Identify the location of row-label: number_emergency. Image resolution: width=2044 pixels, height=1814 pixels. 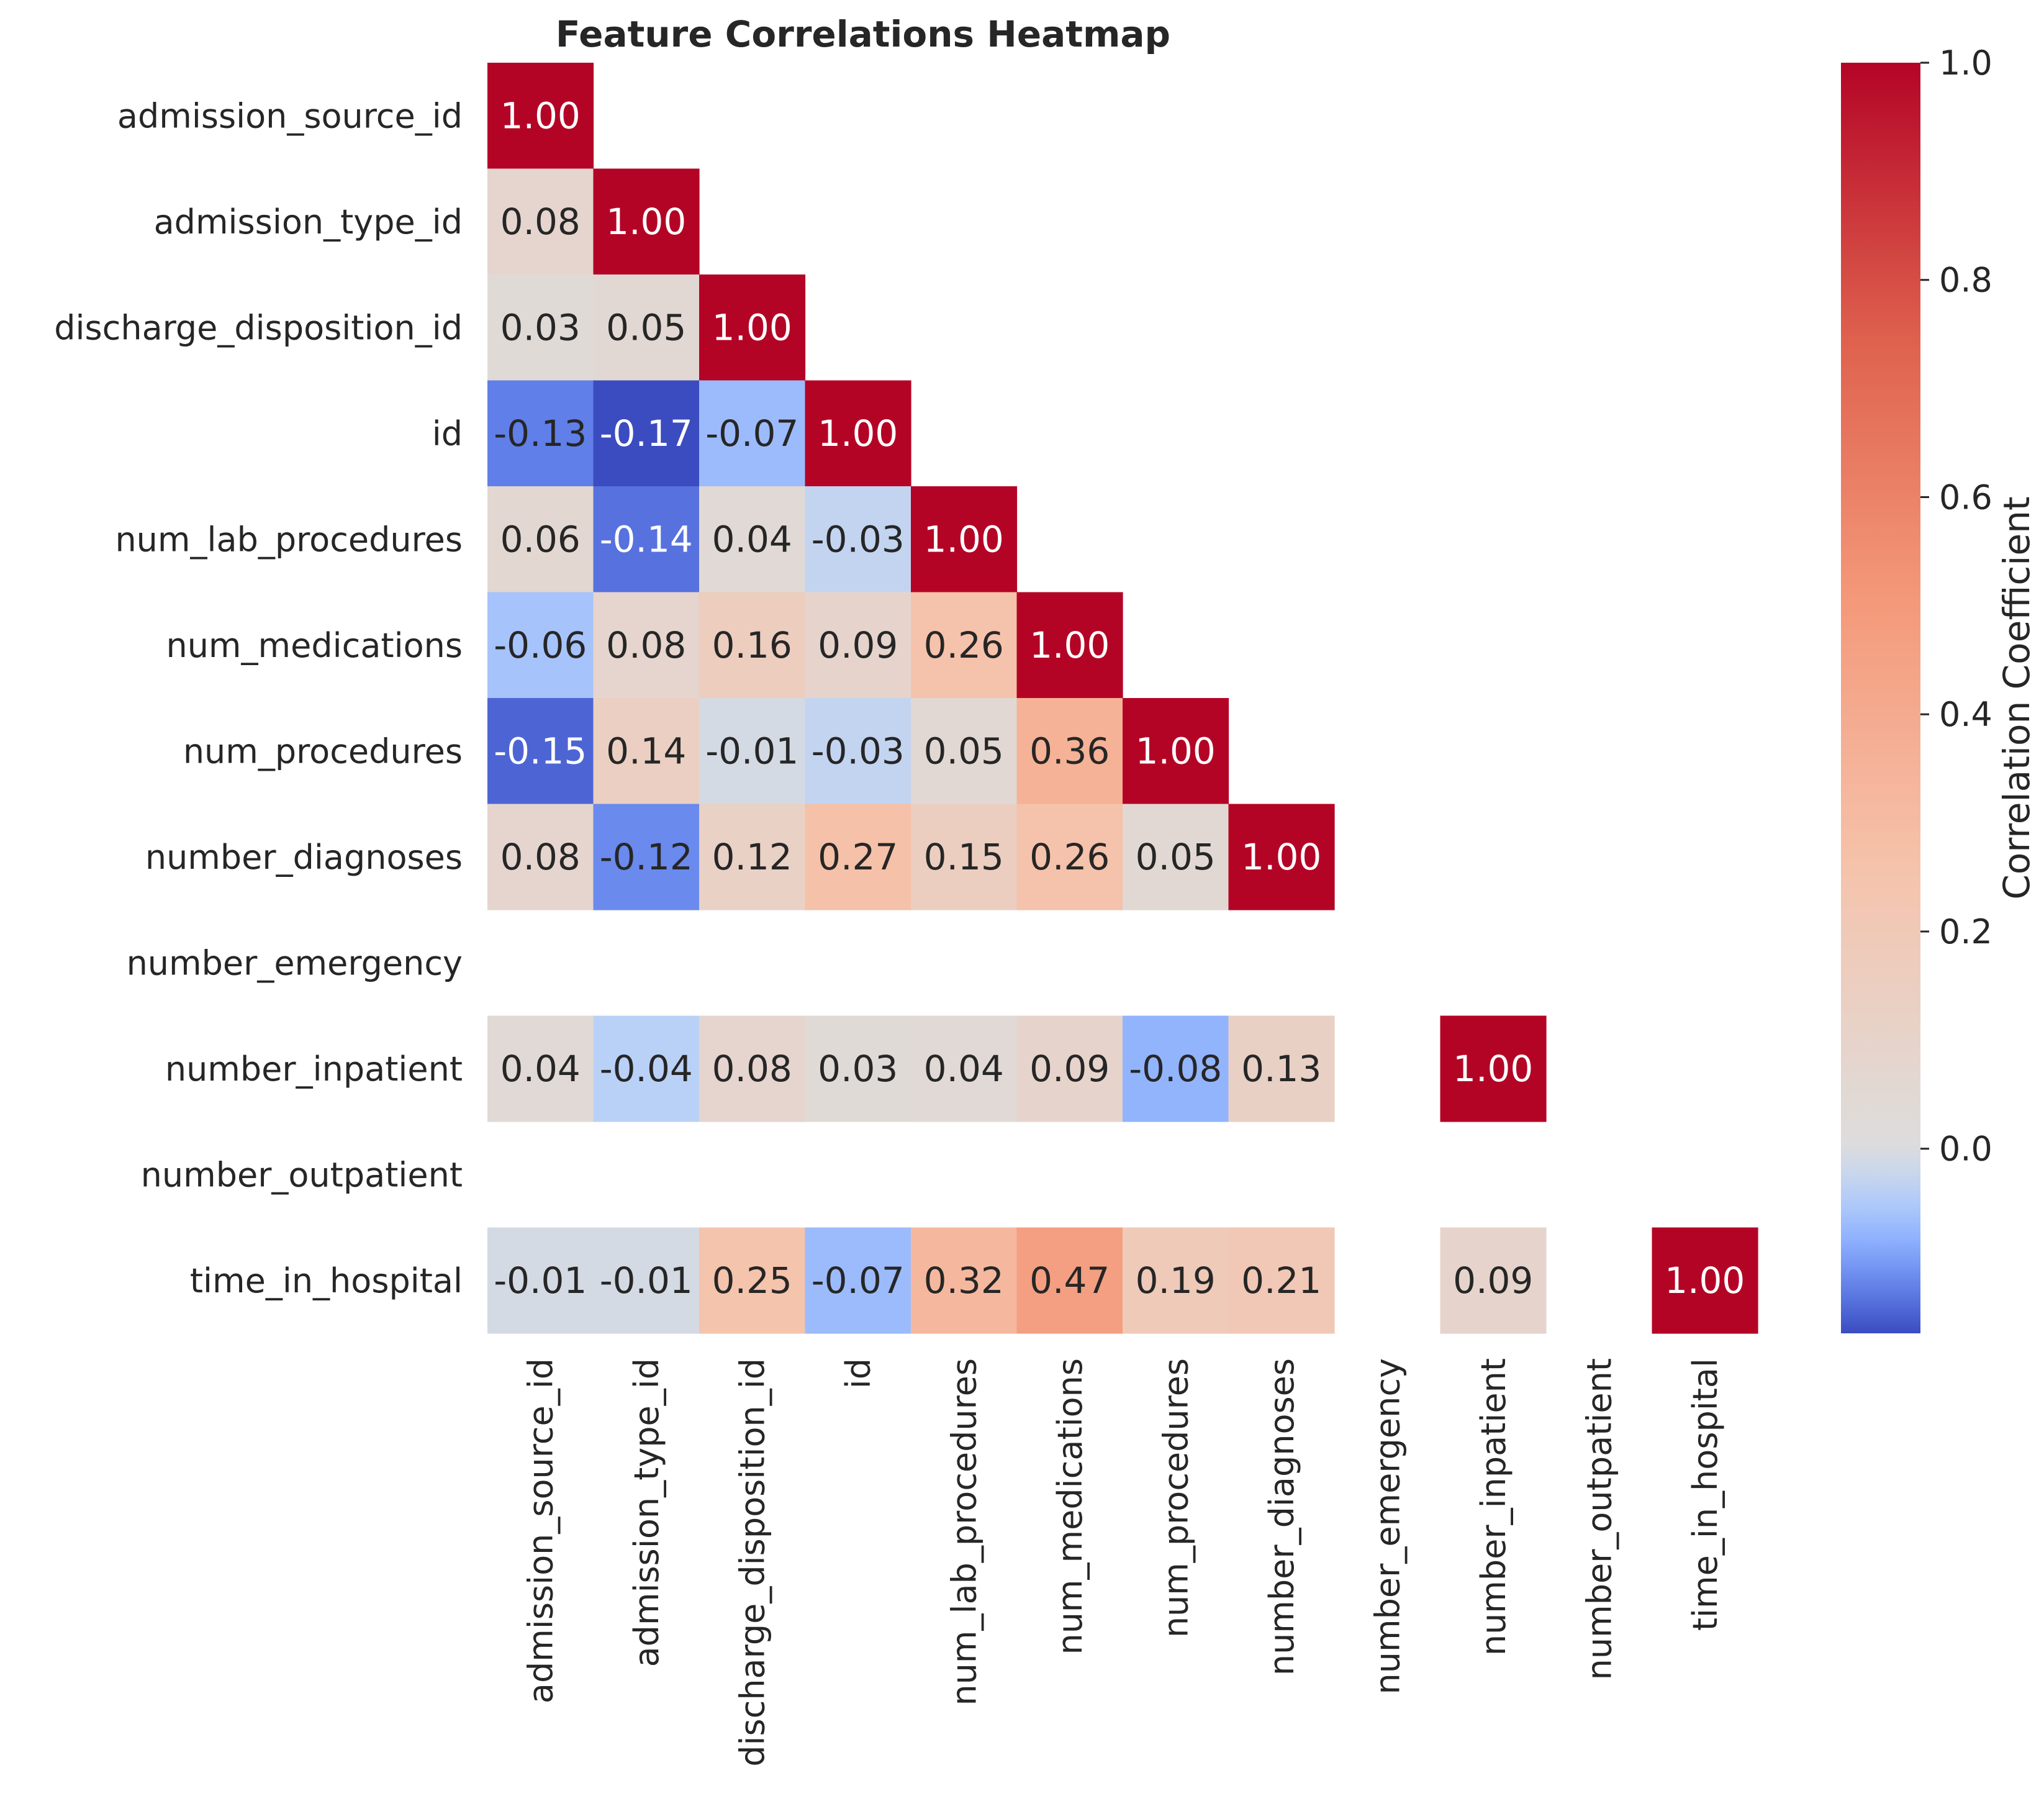
(295, 962).